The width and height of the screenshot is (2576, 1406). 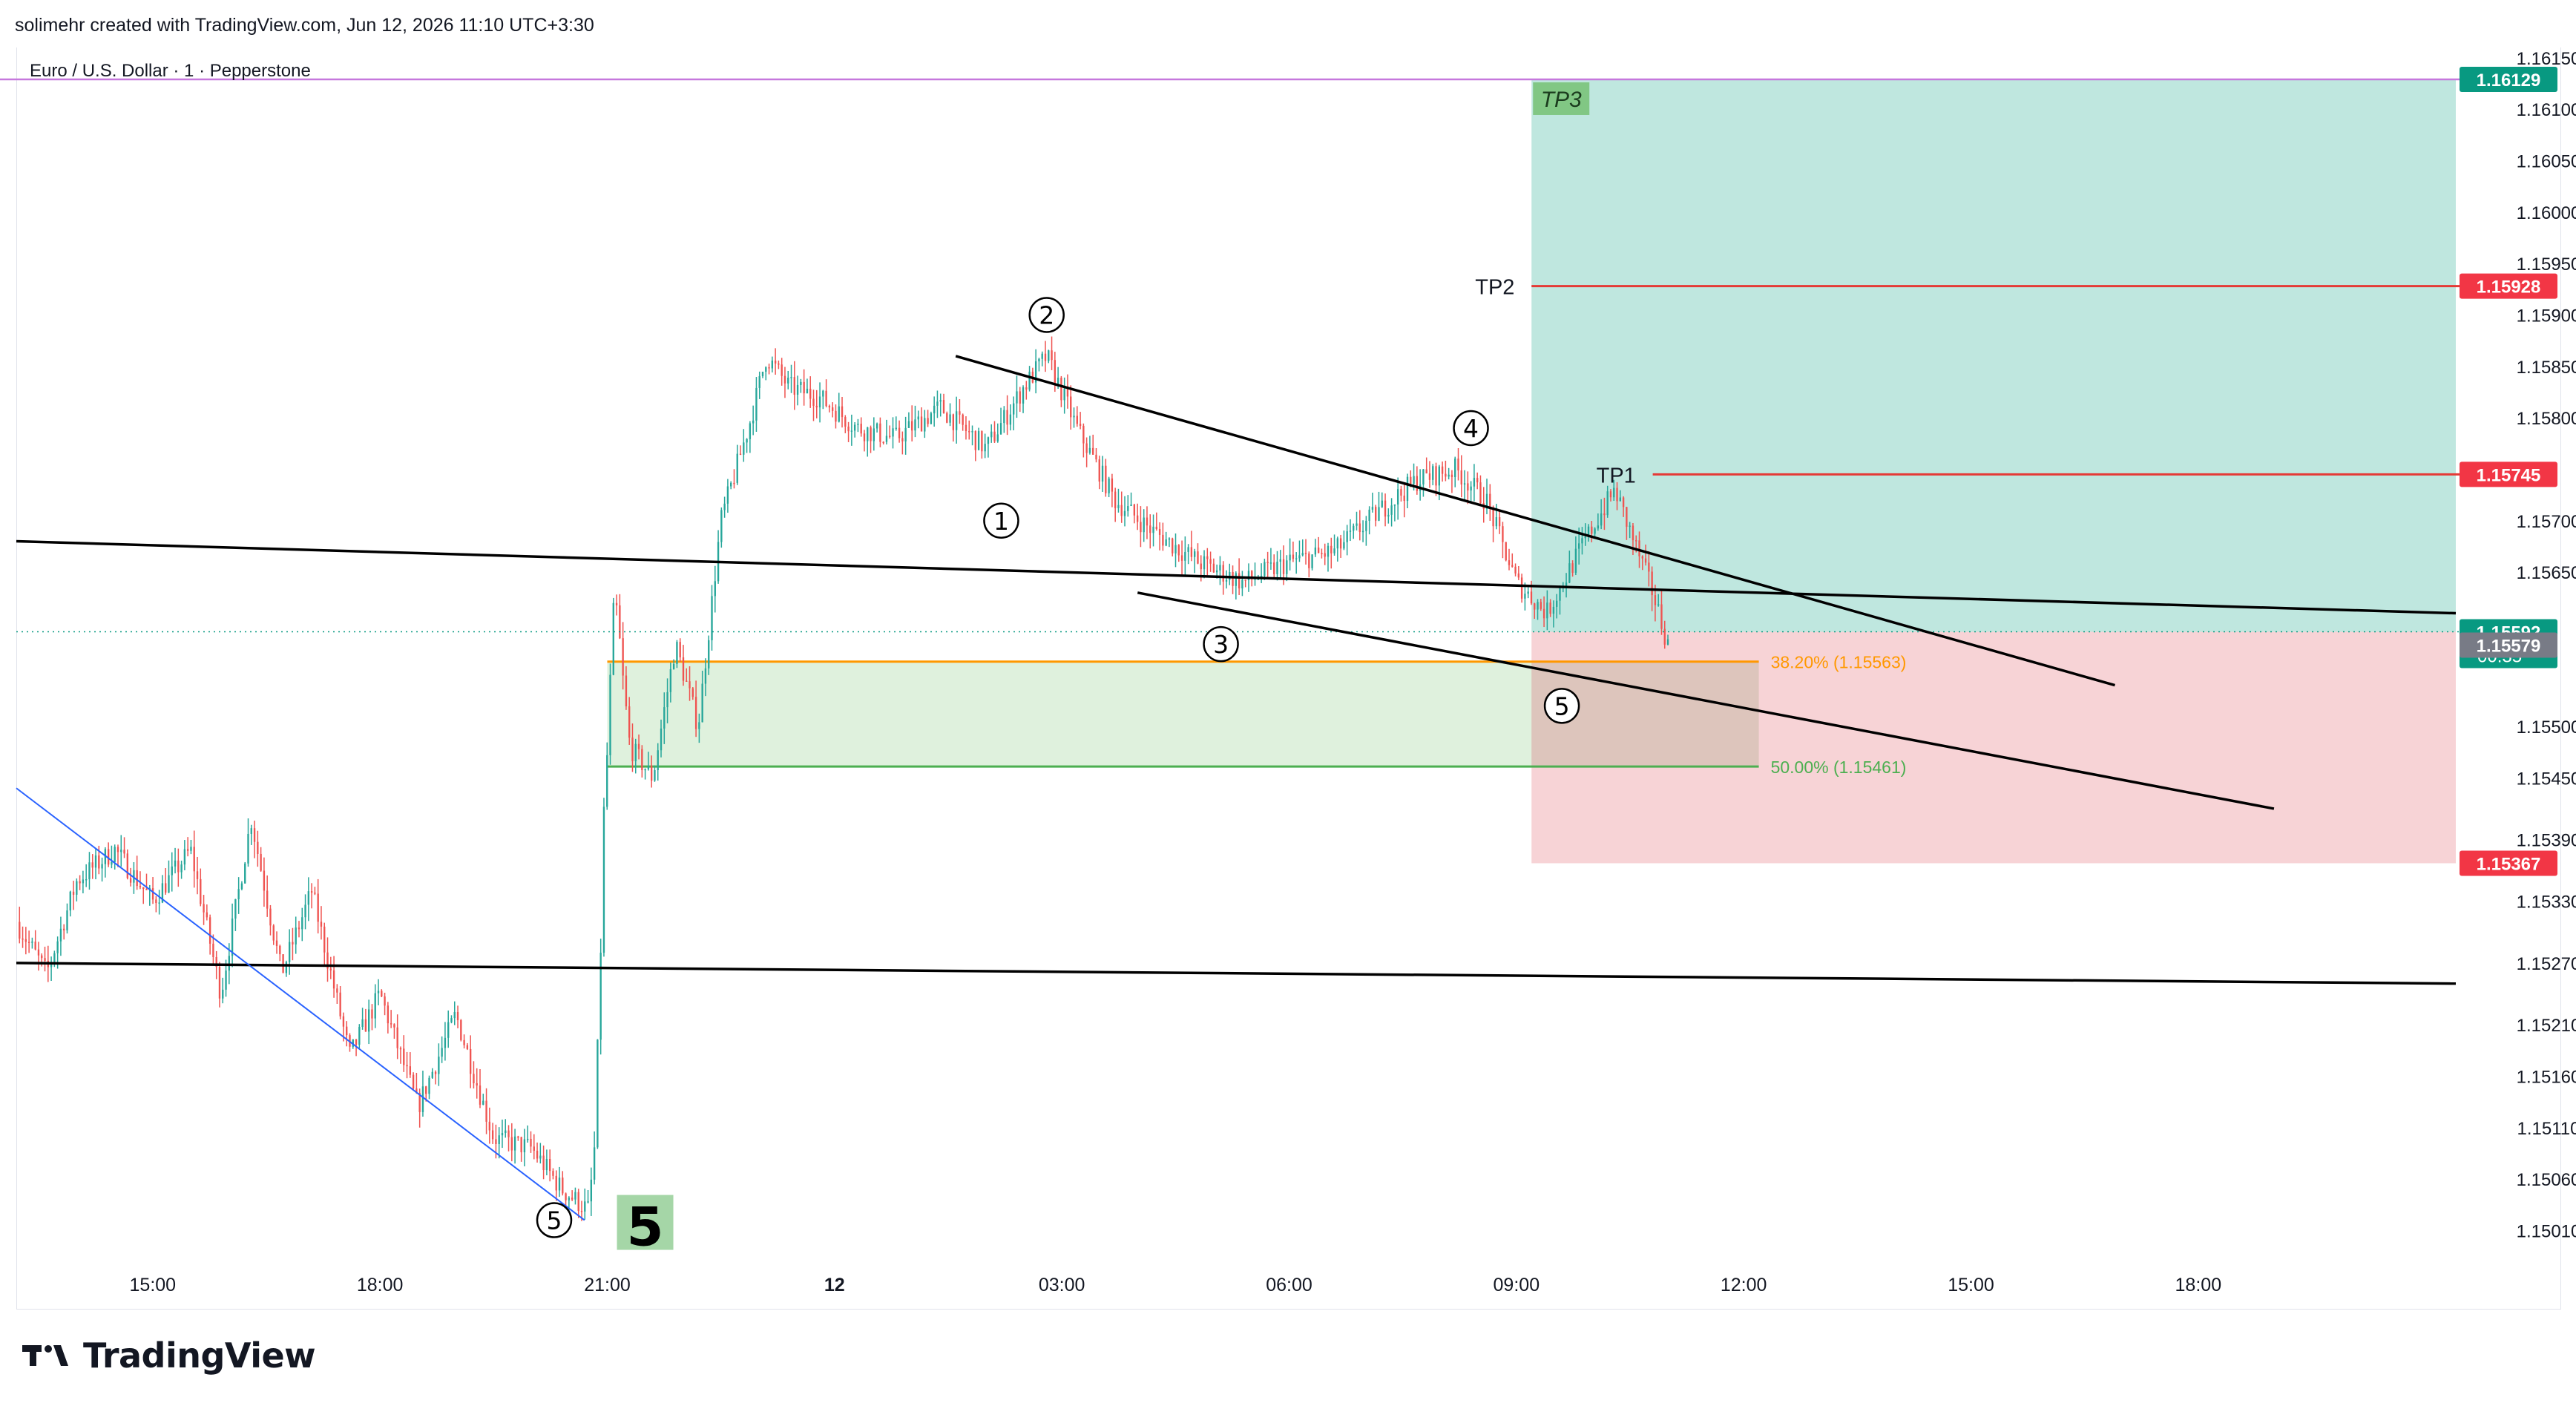 What do you see at coordinates (170, 71) in the screenshot?
I see `instrument-title: Euro / U.S. Dollar · 1 · Pepperstone` at bounding box center [170, 71].